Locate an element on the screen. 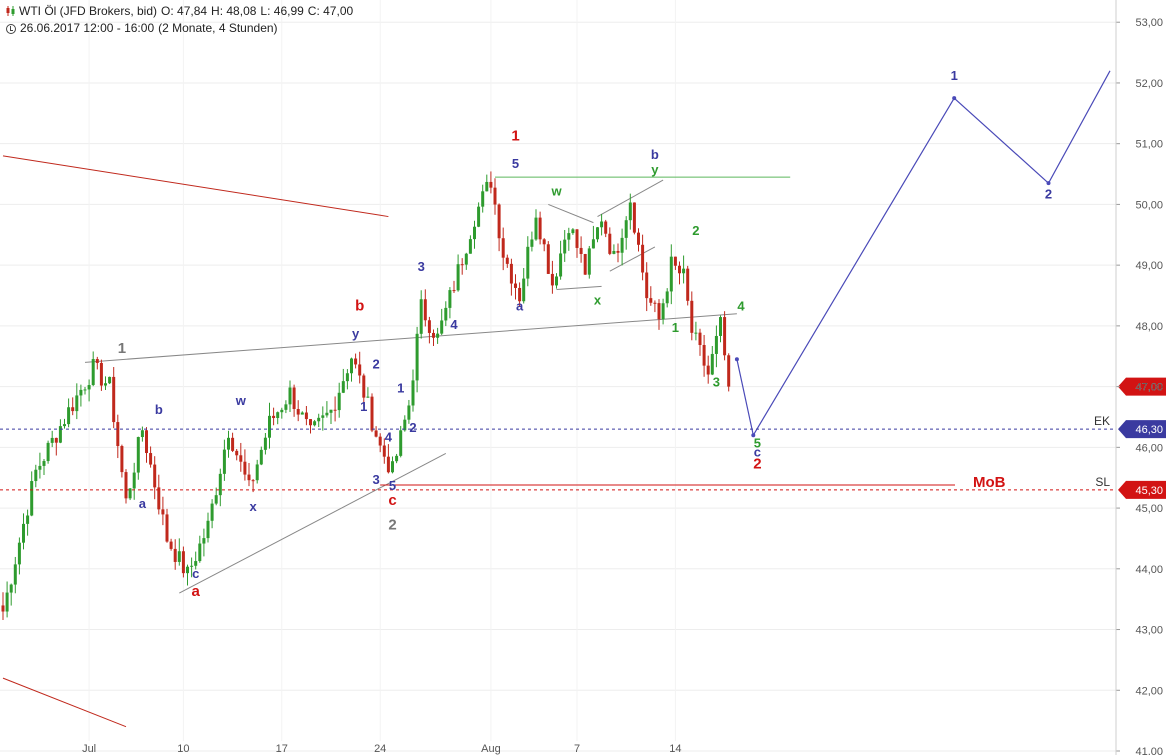  y-tick-label: 42,00 is located at coordinates (1149, 691).